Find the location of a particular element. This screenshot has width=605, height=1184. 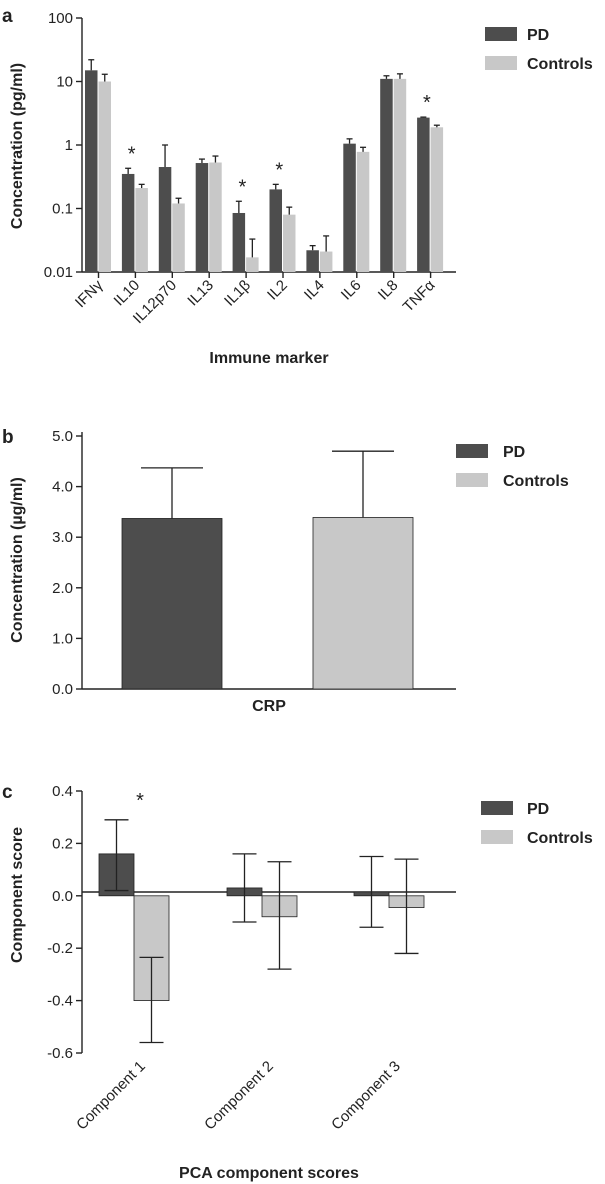

significance-star-il10: * is located at coordinates (132, 154).